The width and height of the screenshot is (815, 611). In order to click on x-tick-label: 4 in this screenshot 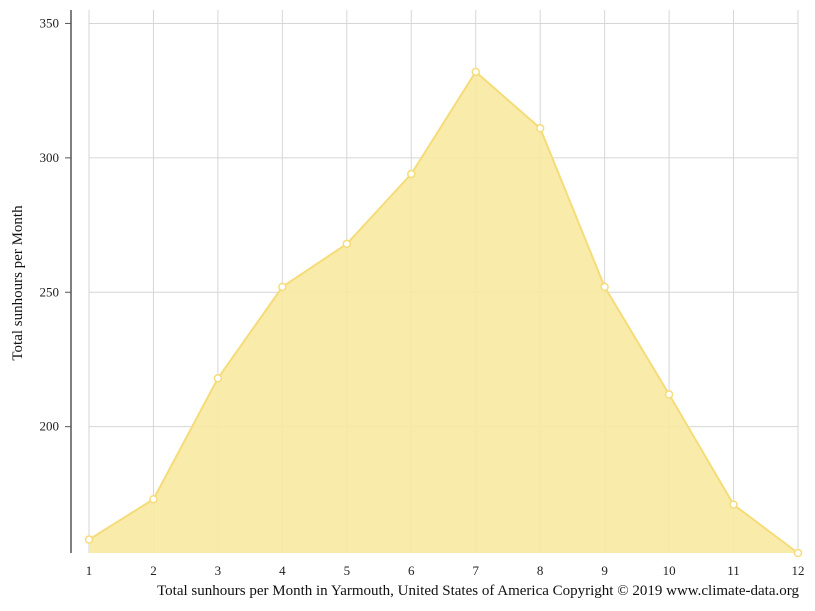, I will do `click(282, 570)`.